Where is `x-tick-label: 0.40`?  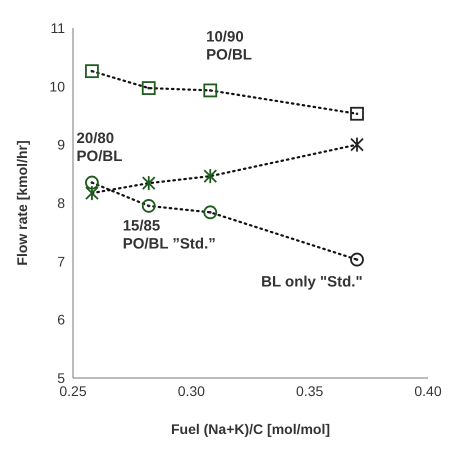
x-tick-label: 0.40 is located at coordinates (428, 390).